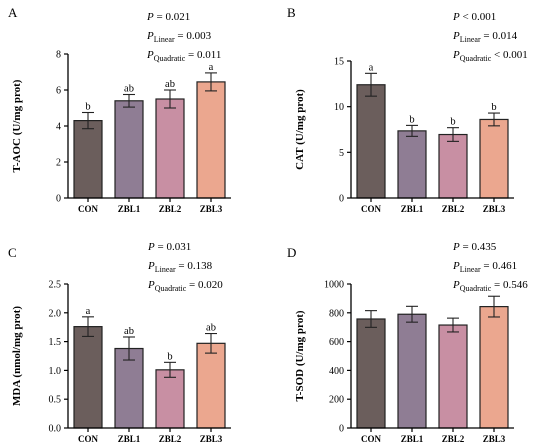 The height and width of the screenshot is (445, 550). What do you see at coordinates (58, 163) in the screenshot?
I see `y-tick-label: 2` at bounding box center [58, 163].